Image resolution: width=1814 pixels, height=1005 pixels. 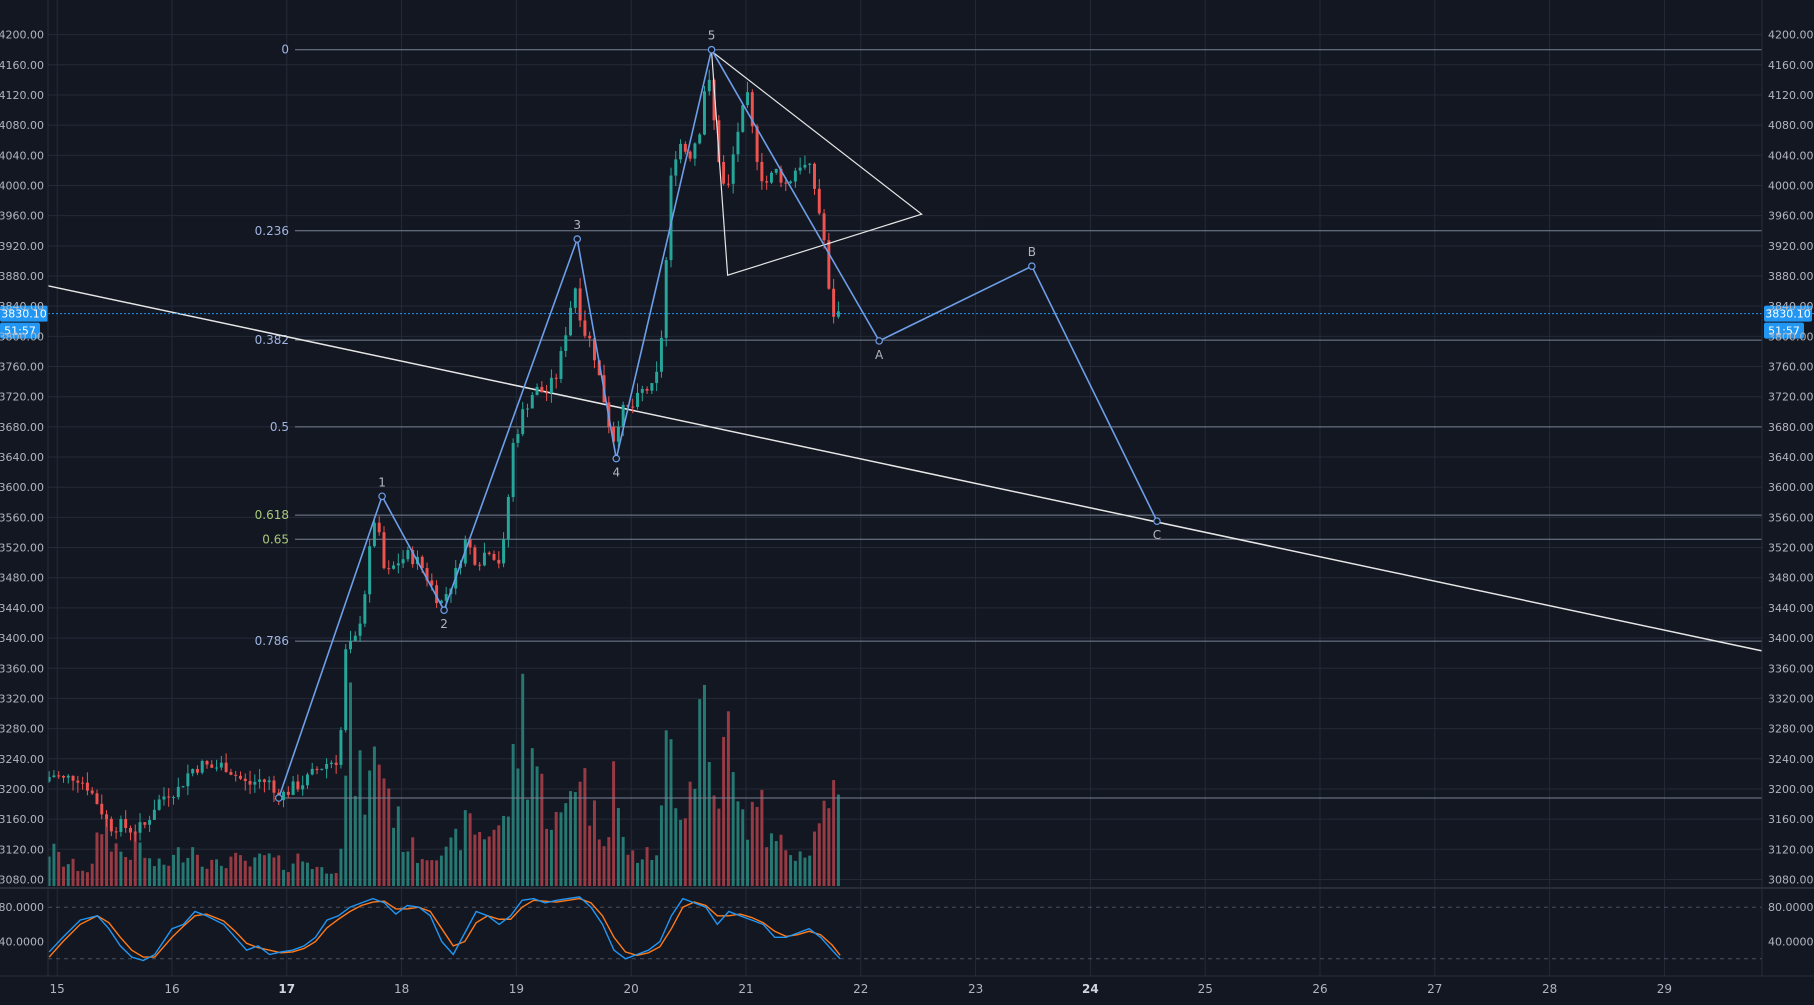 I want to click on price-tick-left: 3440.00, so click(x=22, y=608).